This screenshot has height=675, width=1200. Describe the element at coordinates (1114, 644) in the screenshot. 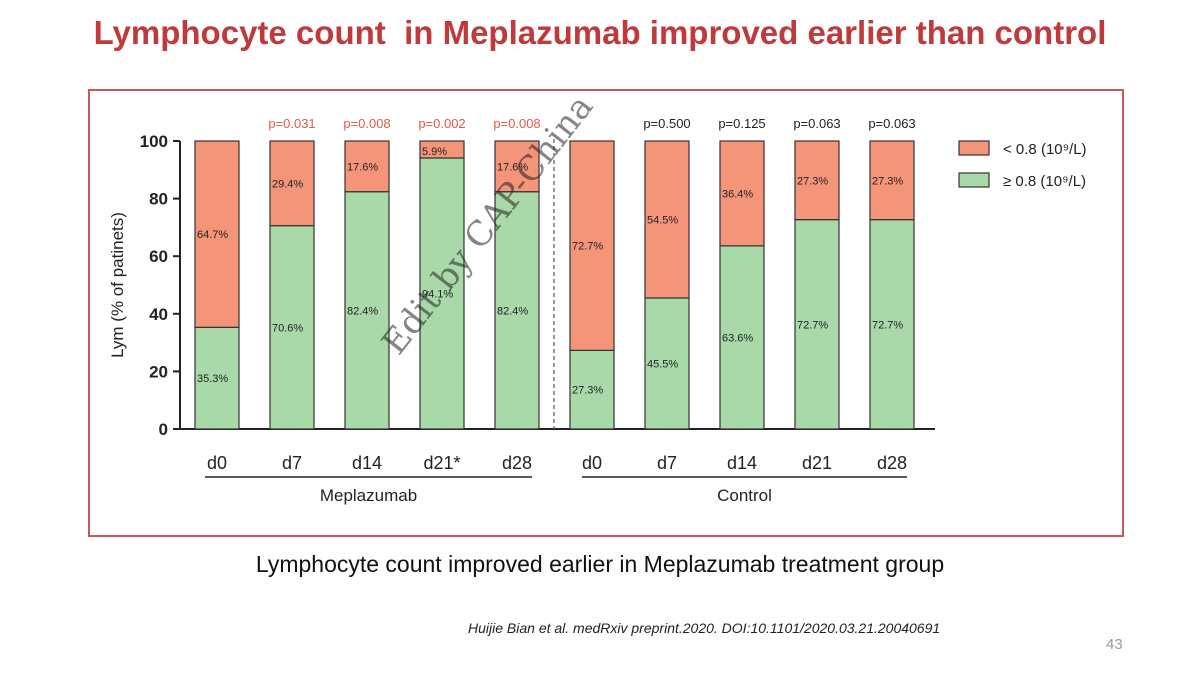

I see `page-number: 43` at that location.